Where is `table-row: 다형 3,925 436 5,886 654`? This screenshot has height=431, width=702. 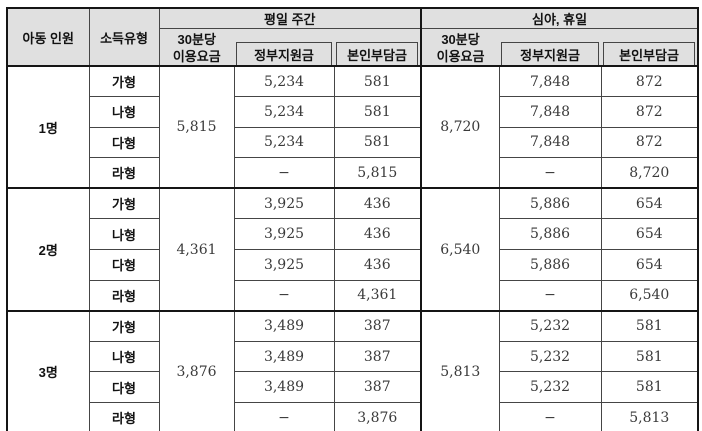 table-row: 다형 3,925 436 5,886 654 is located at coordinates (353, 265).